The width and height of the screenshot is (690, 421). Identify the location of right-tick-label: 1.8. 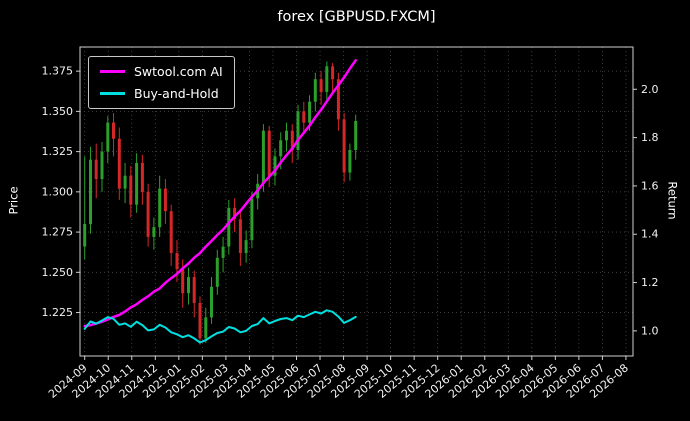
(650, 137).